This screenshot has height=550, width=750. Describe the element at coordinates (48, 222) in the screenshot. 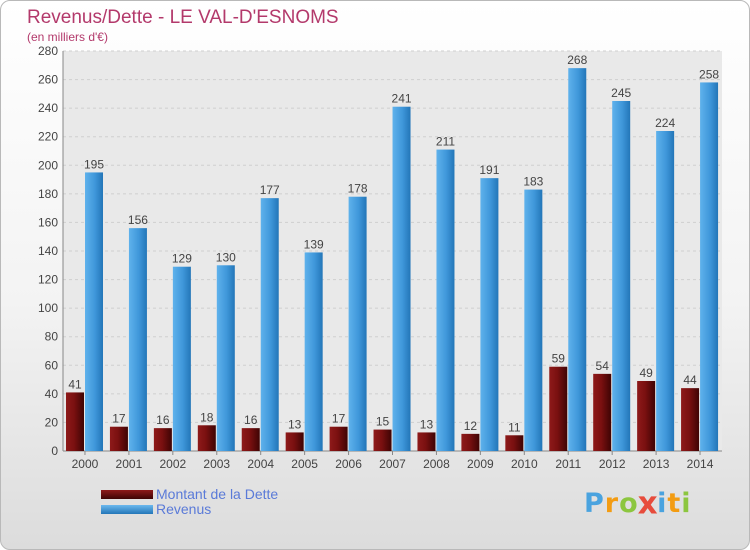

I see `y-tick-label: 160` at that location.